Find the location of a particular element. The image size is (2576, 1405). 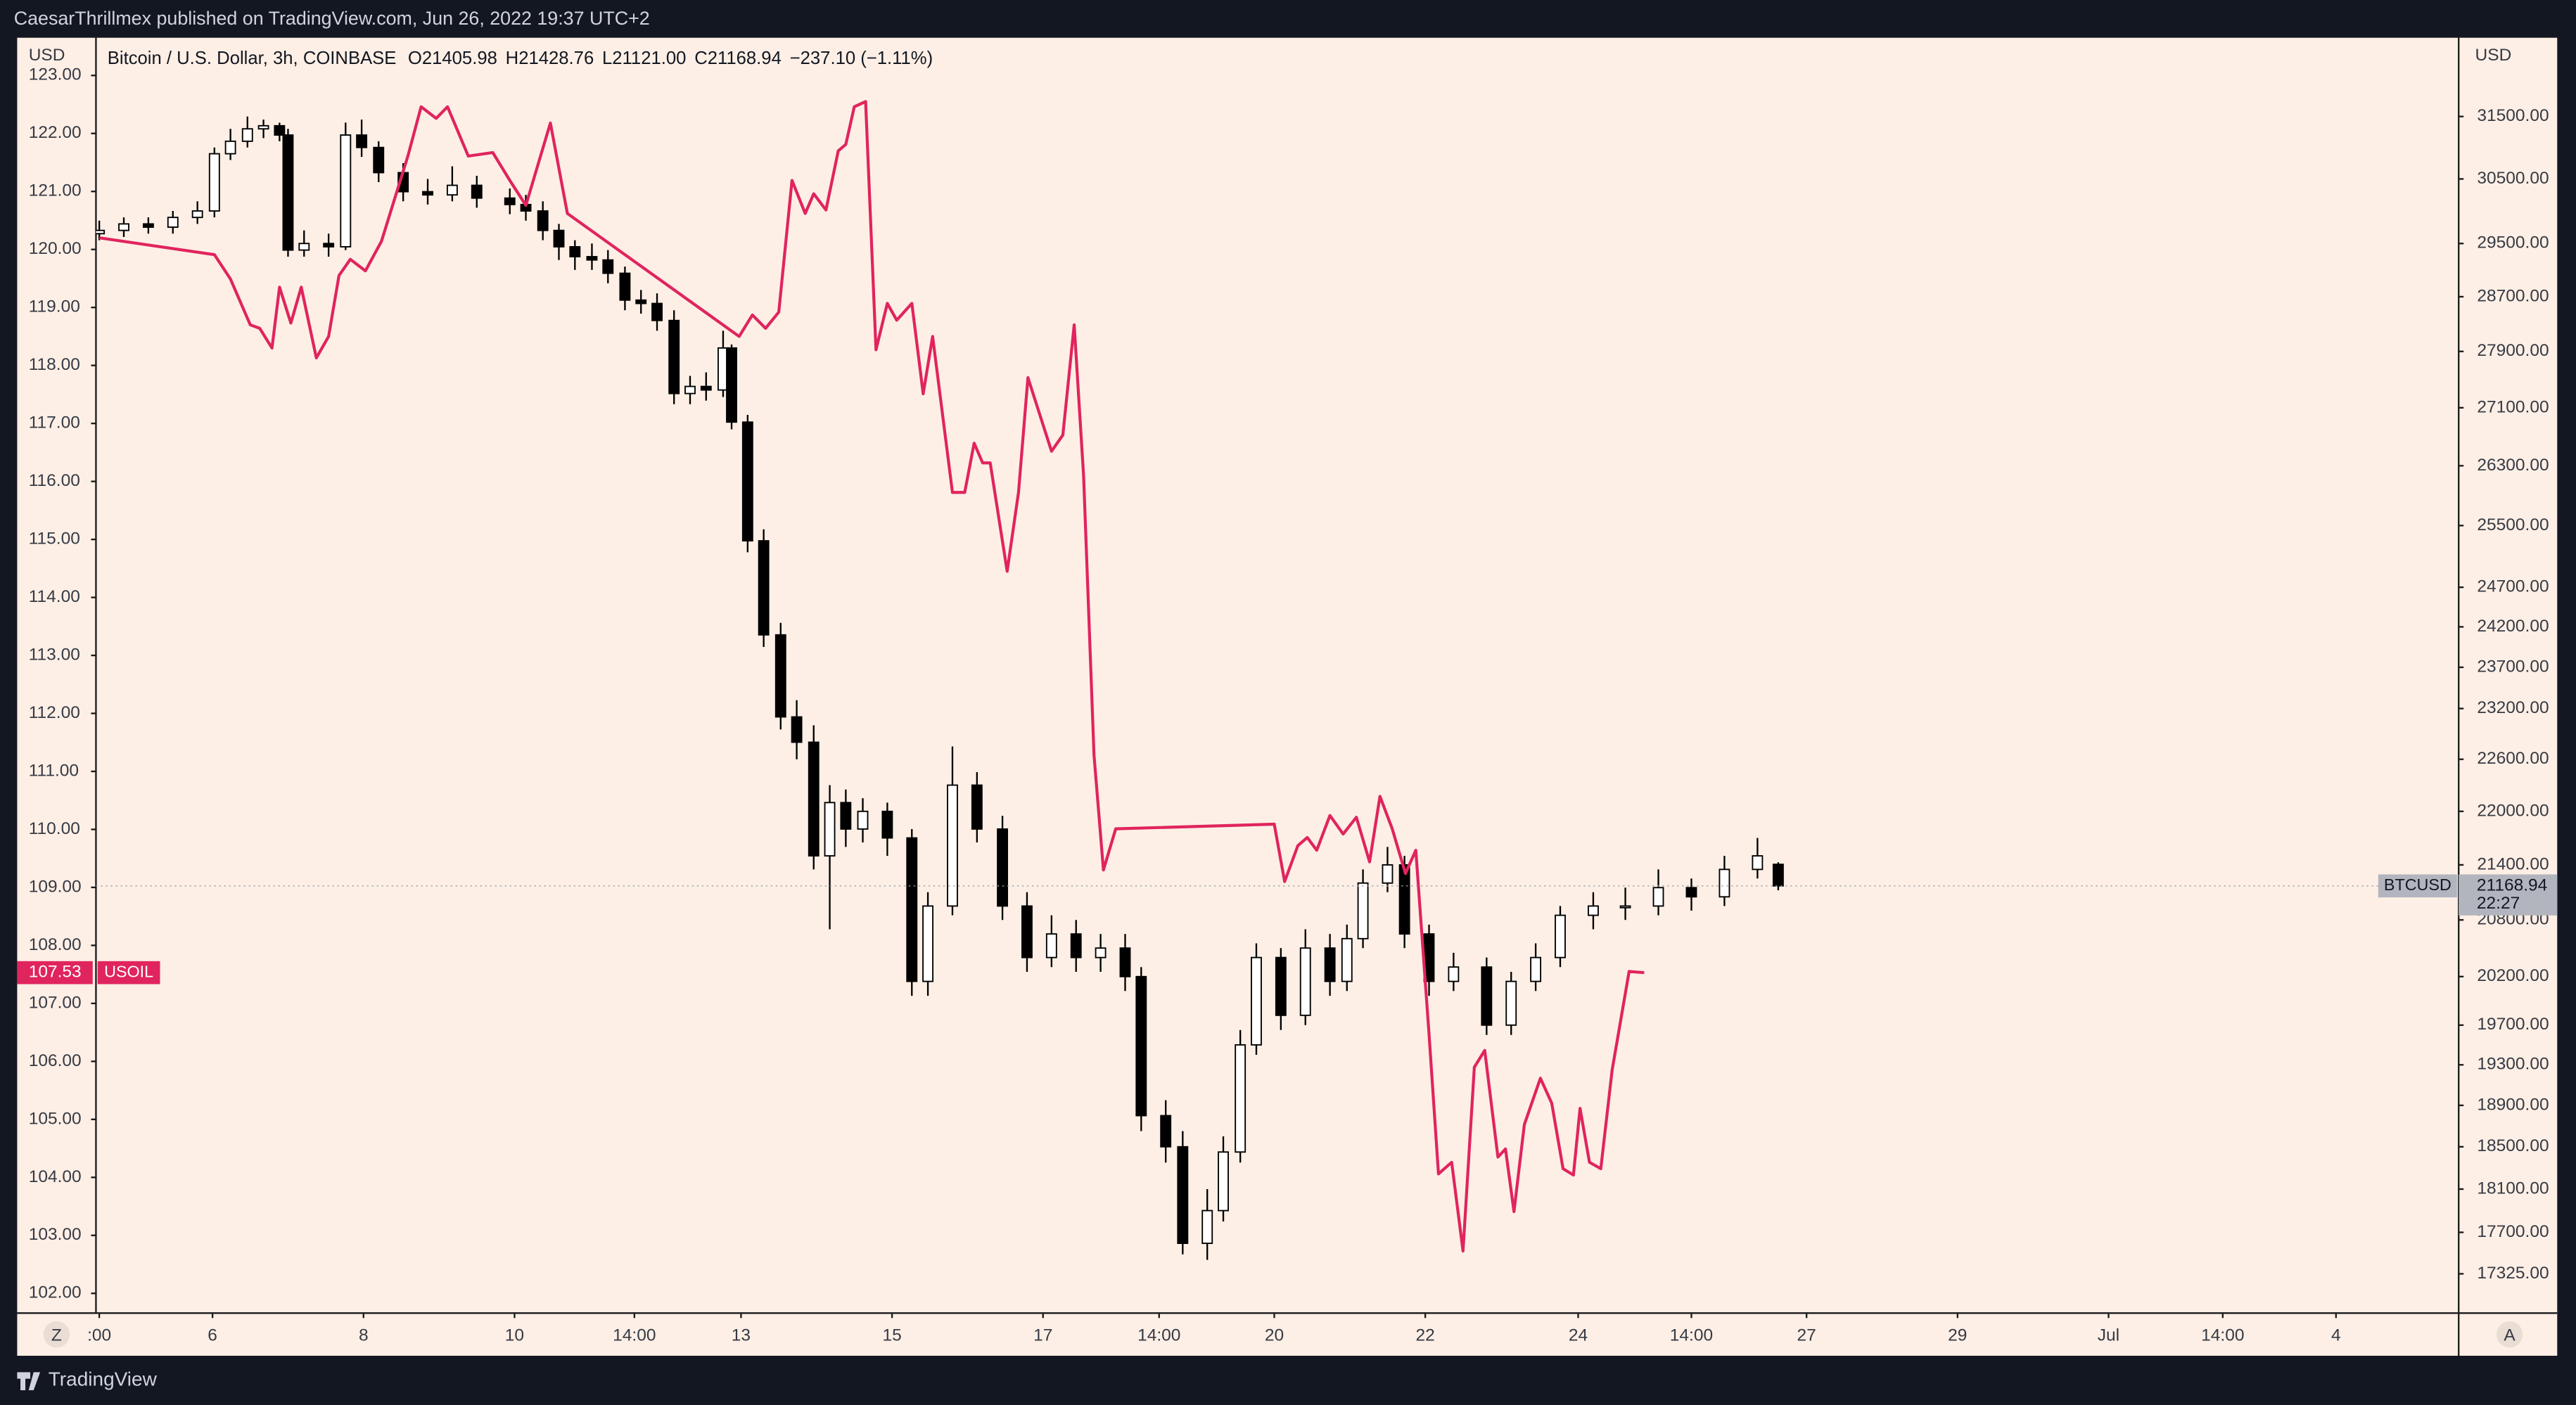

y2-tick-label: 24700.00 is located at coordinates (2513, 586).